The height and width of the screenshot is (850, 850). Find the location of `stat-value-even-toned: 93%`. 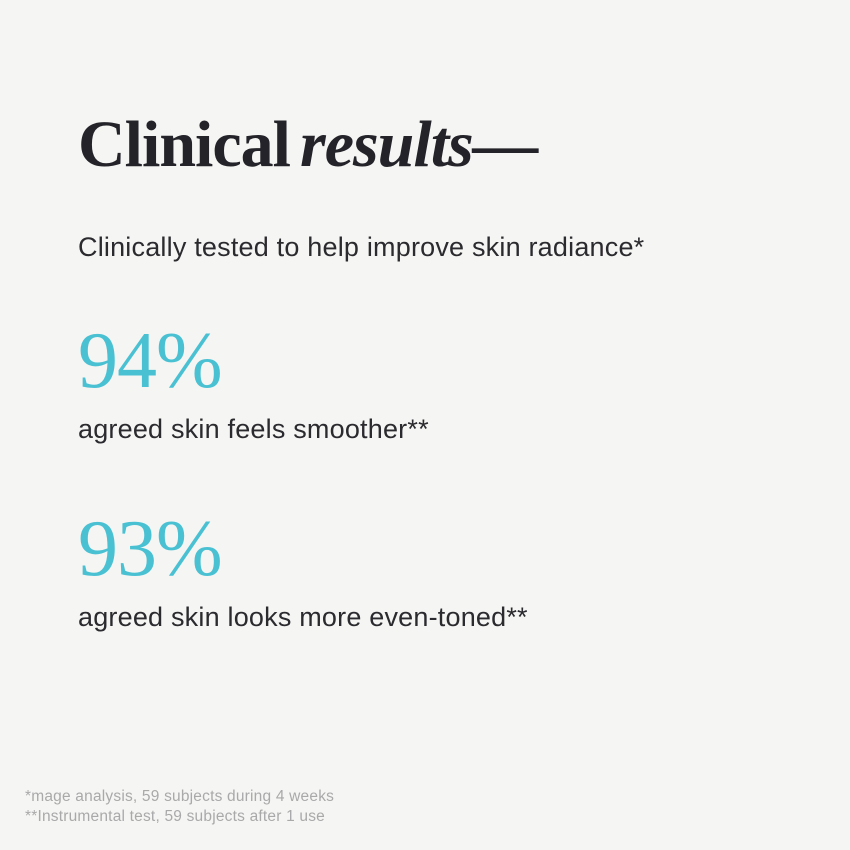

stat-value-even-toned: 93% is located at coordinates (150, 549).